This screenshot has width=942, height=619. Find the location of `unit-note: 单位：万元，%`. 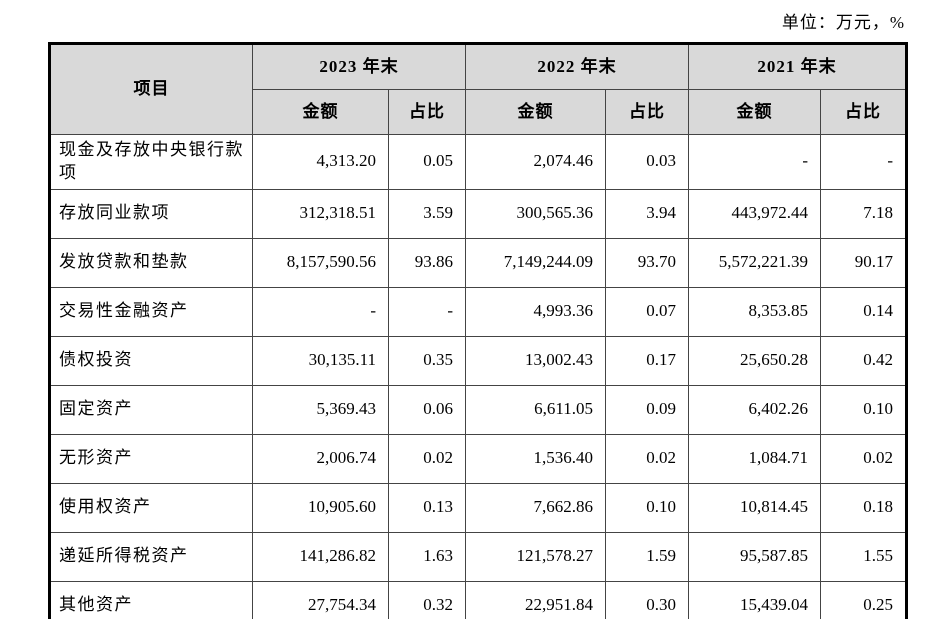

unit-note: 单位：万元，% is located at coordinates (843, 22).